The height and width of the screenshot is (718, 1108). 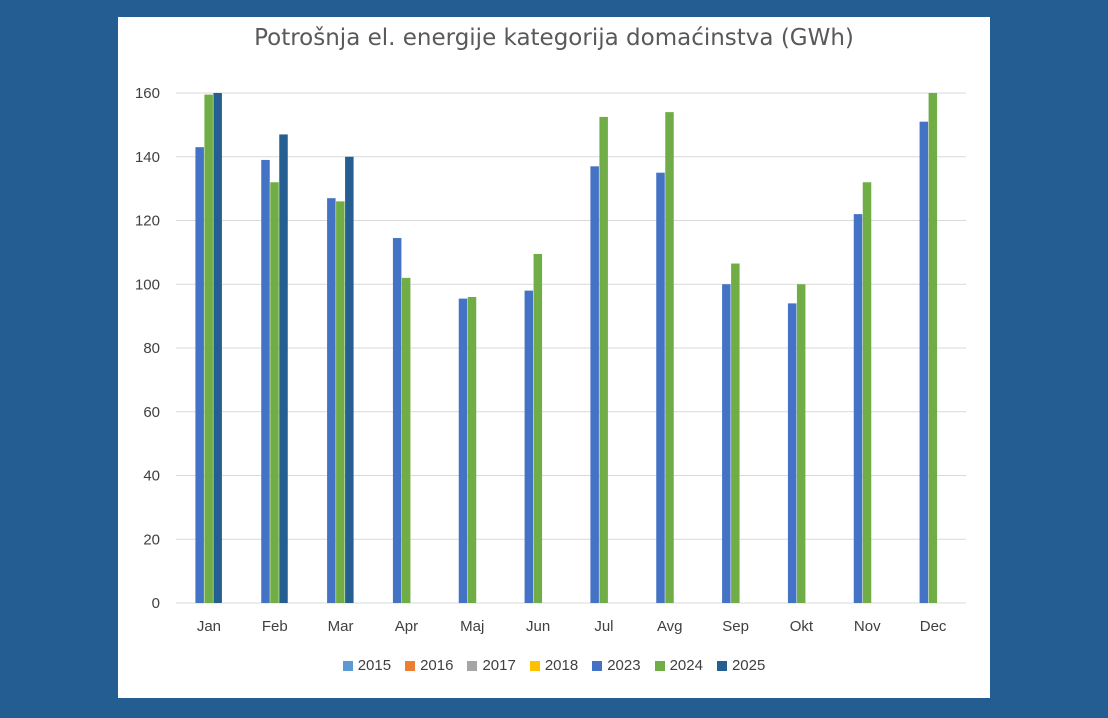 I want to click on bar-2025-feb, so click(x=283, y=368).